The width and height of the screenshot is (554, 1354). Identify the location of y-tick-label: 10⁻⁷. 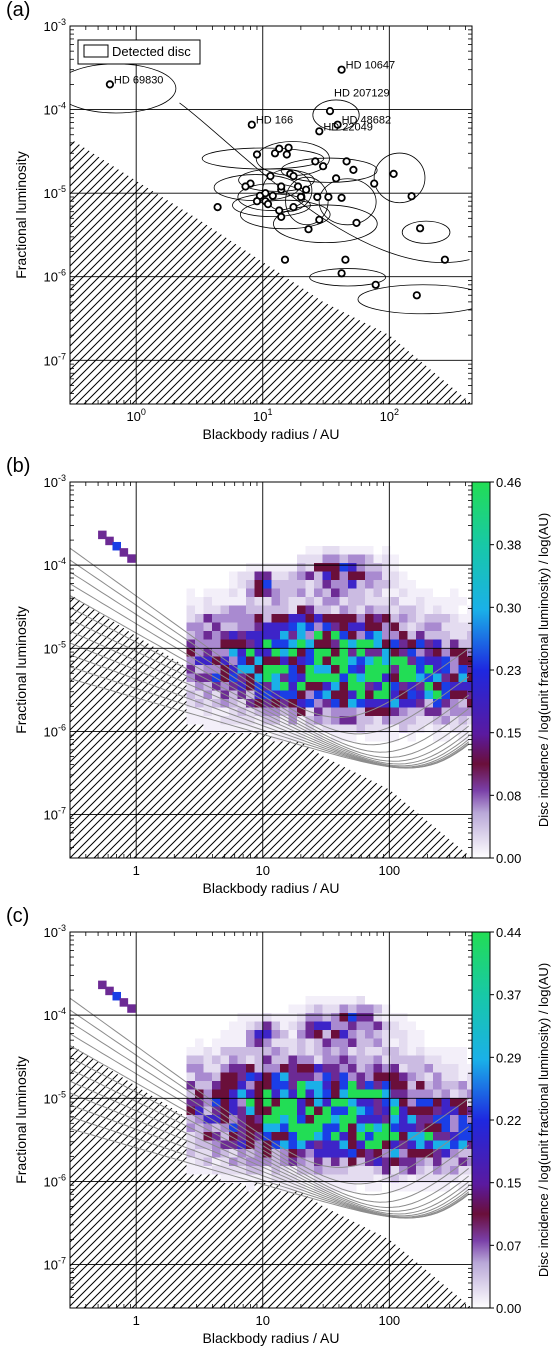
(55, 814).